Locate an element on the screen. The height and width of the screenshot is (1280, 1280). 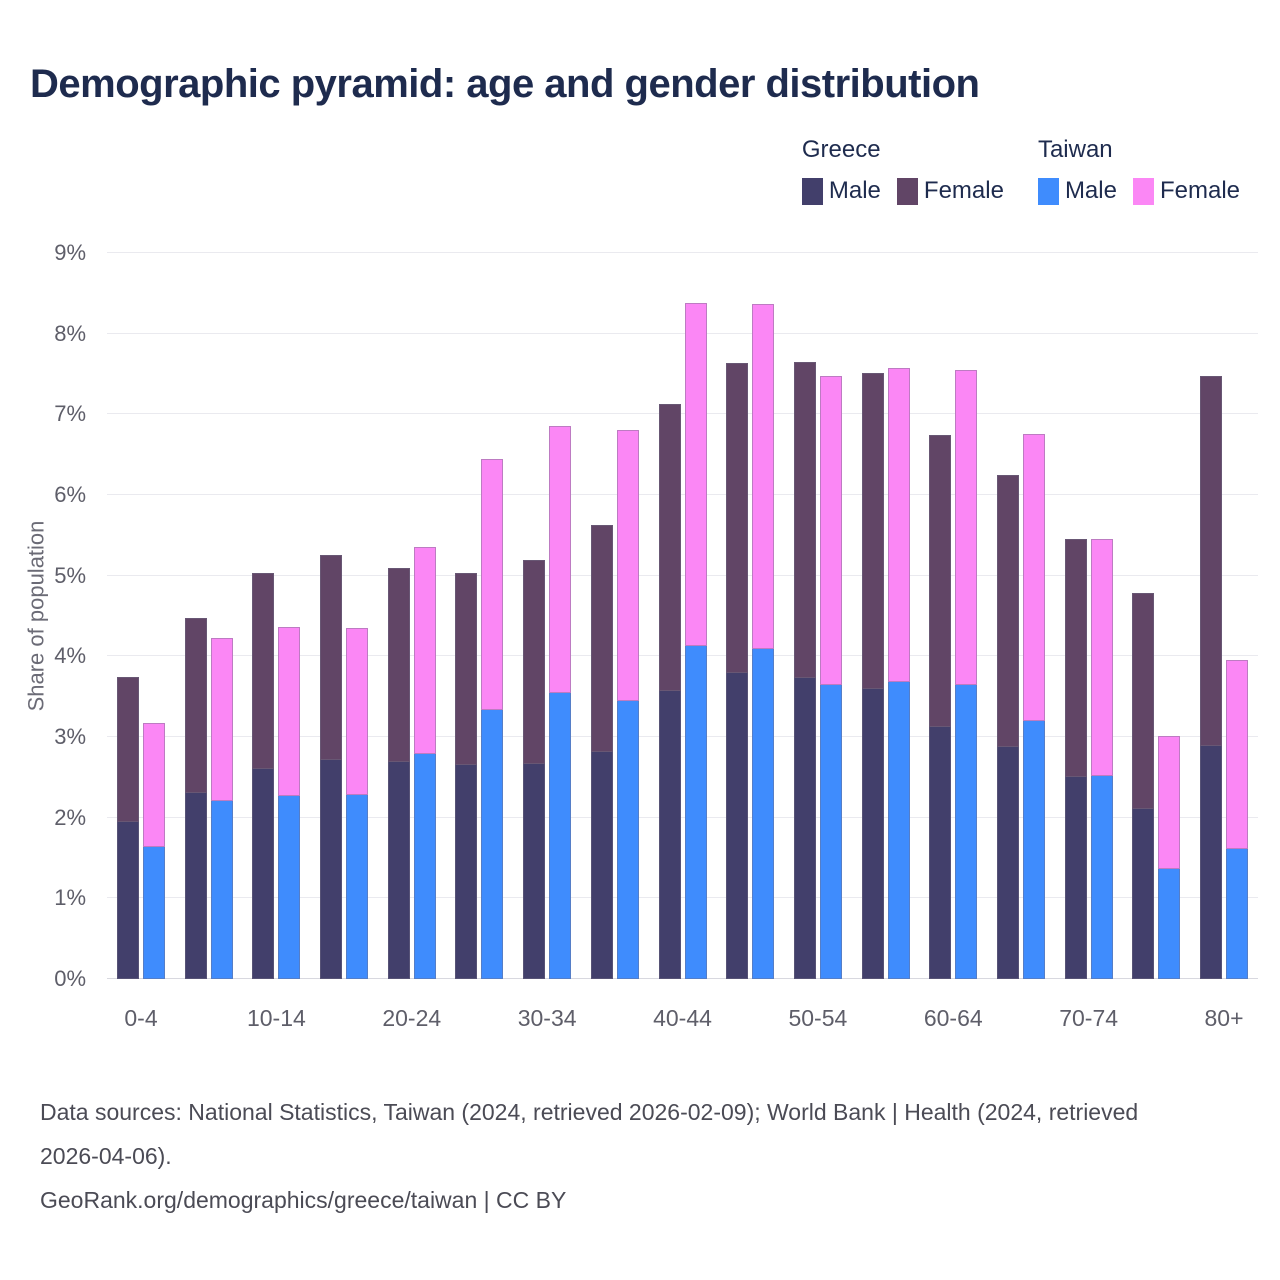
legend-group-greece: Greece Male Female is located at coordinates (902, 170).